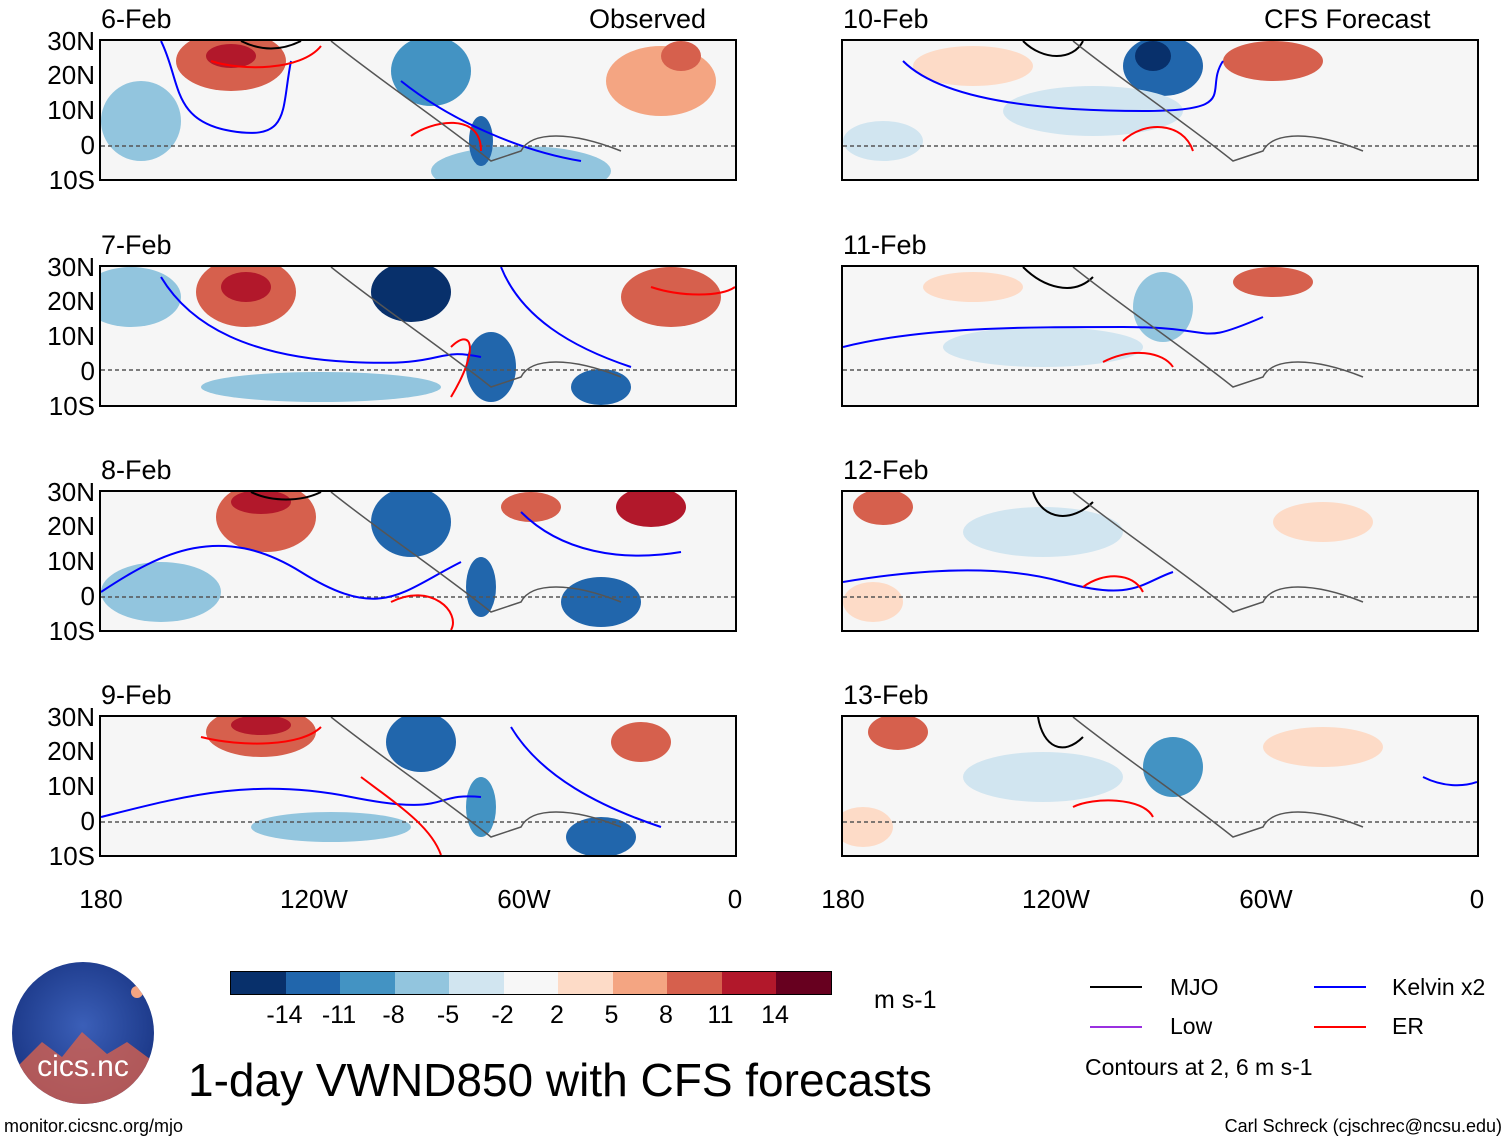  What do you see at coordinates (1116, 1027) in the screenshot?
I see `legend-low-line` at bounding box center [1116, 1027].